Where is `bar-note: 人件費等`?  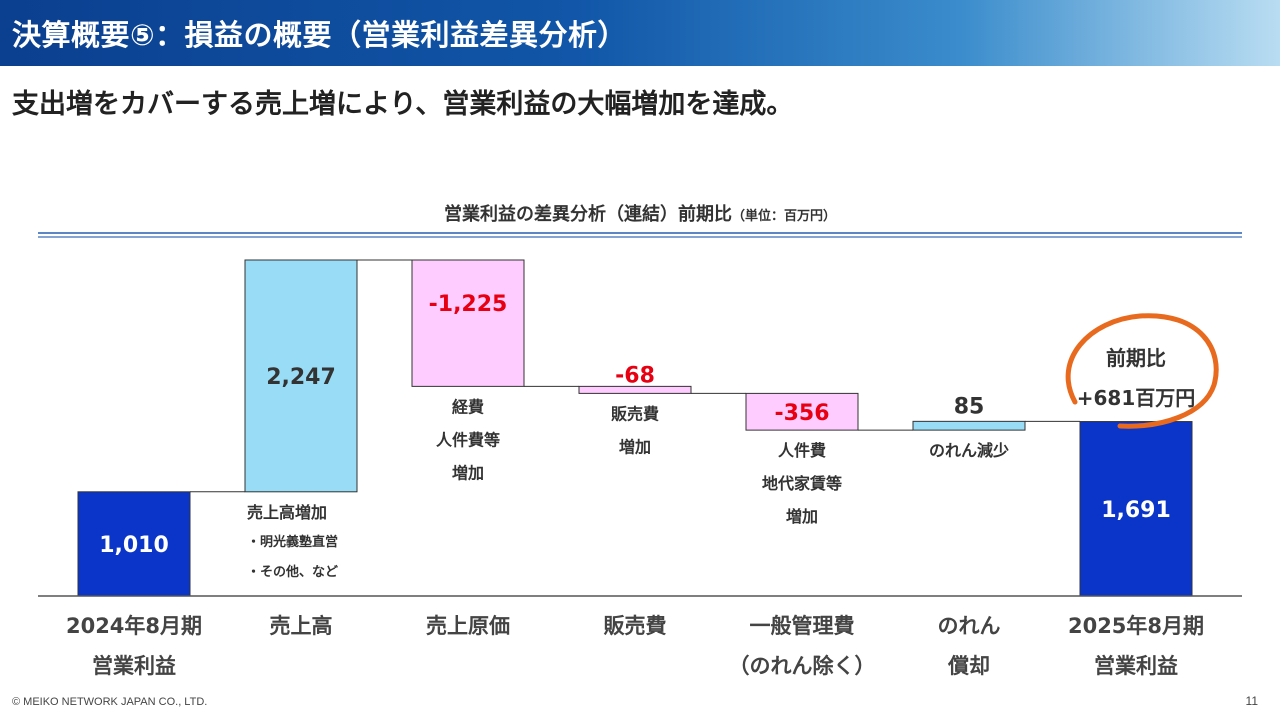 bar-note: 人件費等 is located at coordinates (468, 439).